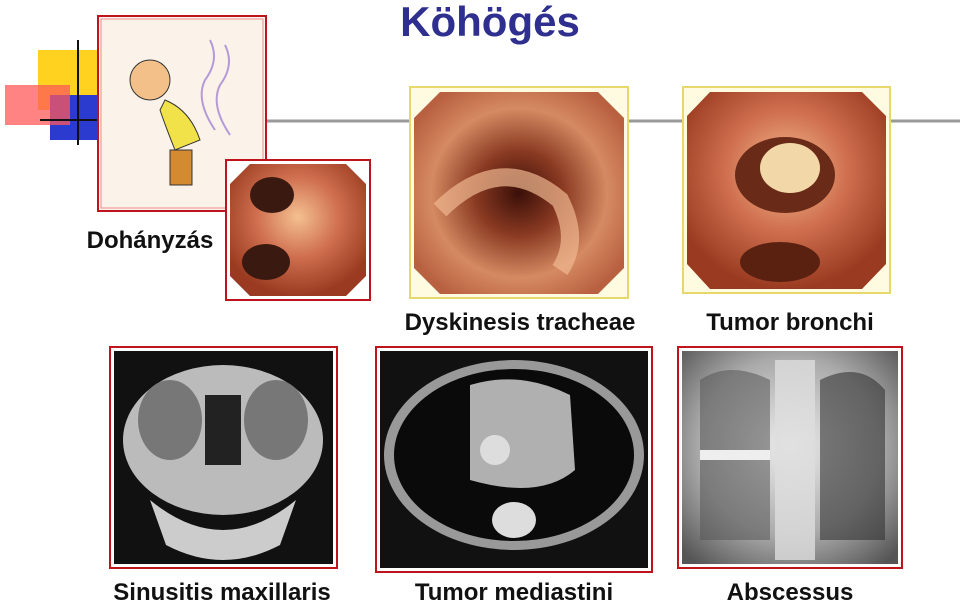 This screenshot has width=960, height=604. I want to click on caption: Tumor mediastini, so click(514, 591).